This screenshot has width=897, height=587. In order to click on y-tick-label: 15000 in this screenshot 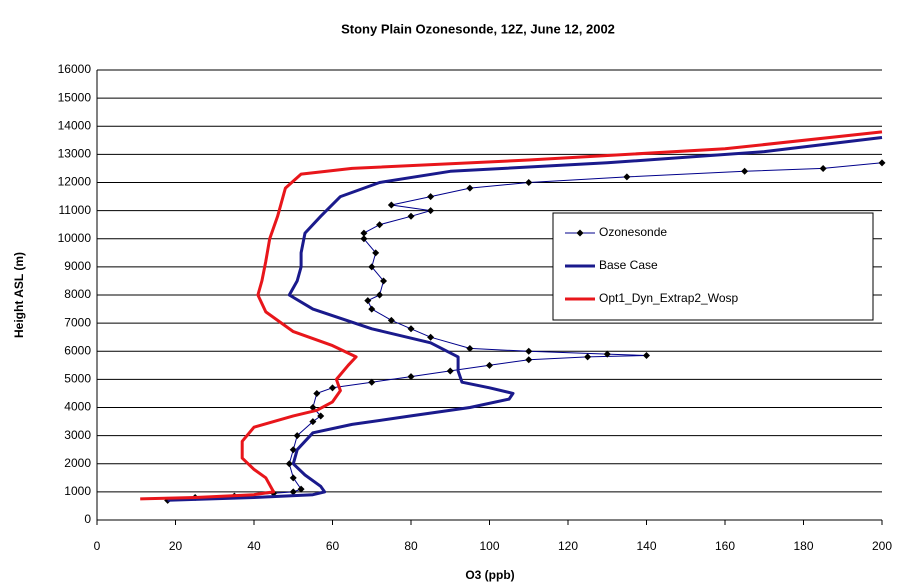, I will do `click(75, 97)`.